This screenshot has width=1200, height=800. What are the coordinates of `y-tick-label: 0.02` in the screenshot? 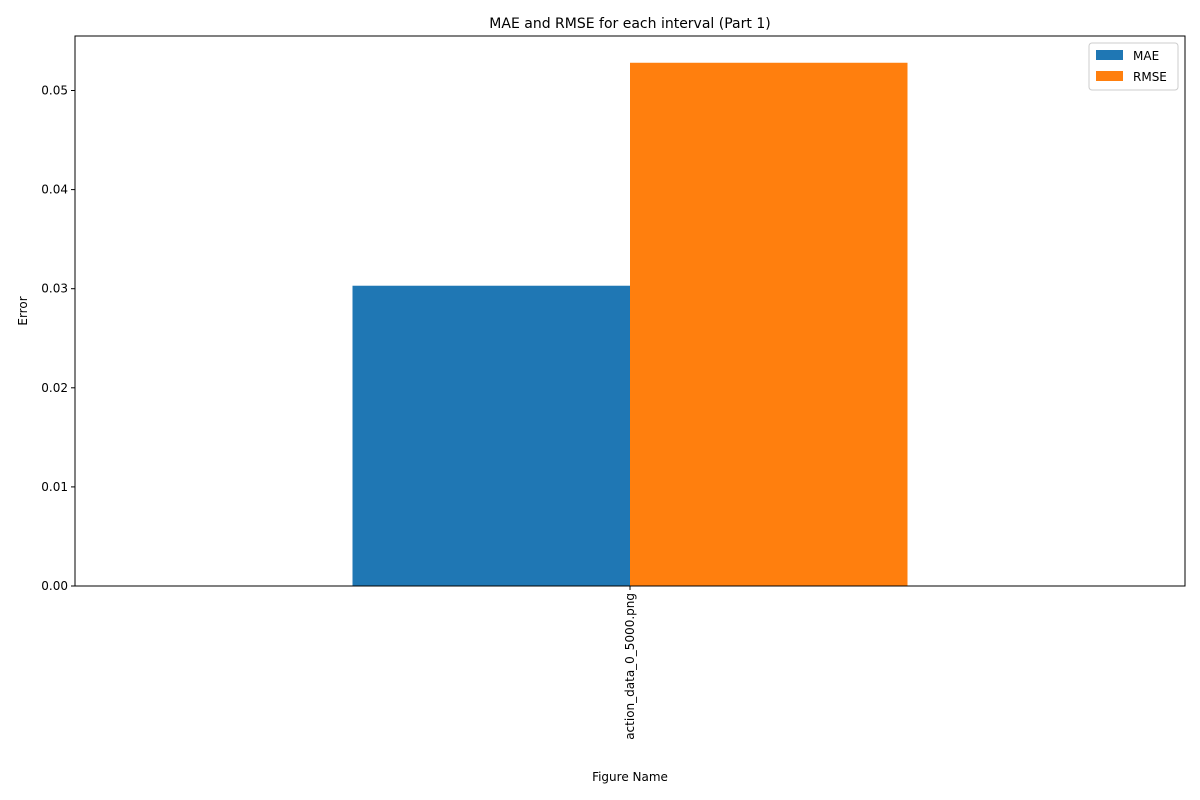 It's located at (54, 388).